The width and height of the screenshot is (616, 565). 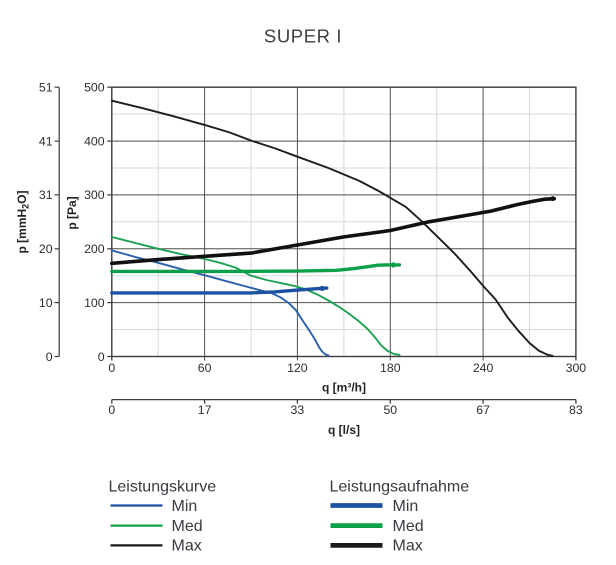 I want to click on svg-text: 83, so click(x=576, y=410).